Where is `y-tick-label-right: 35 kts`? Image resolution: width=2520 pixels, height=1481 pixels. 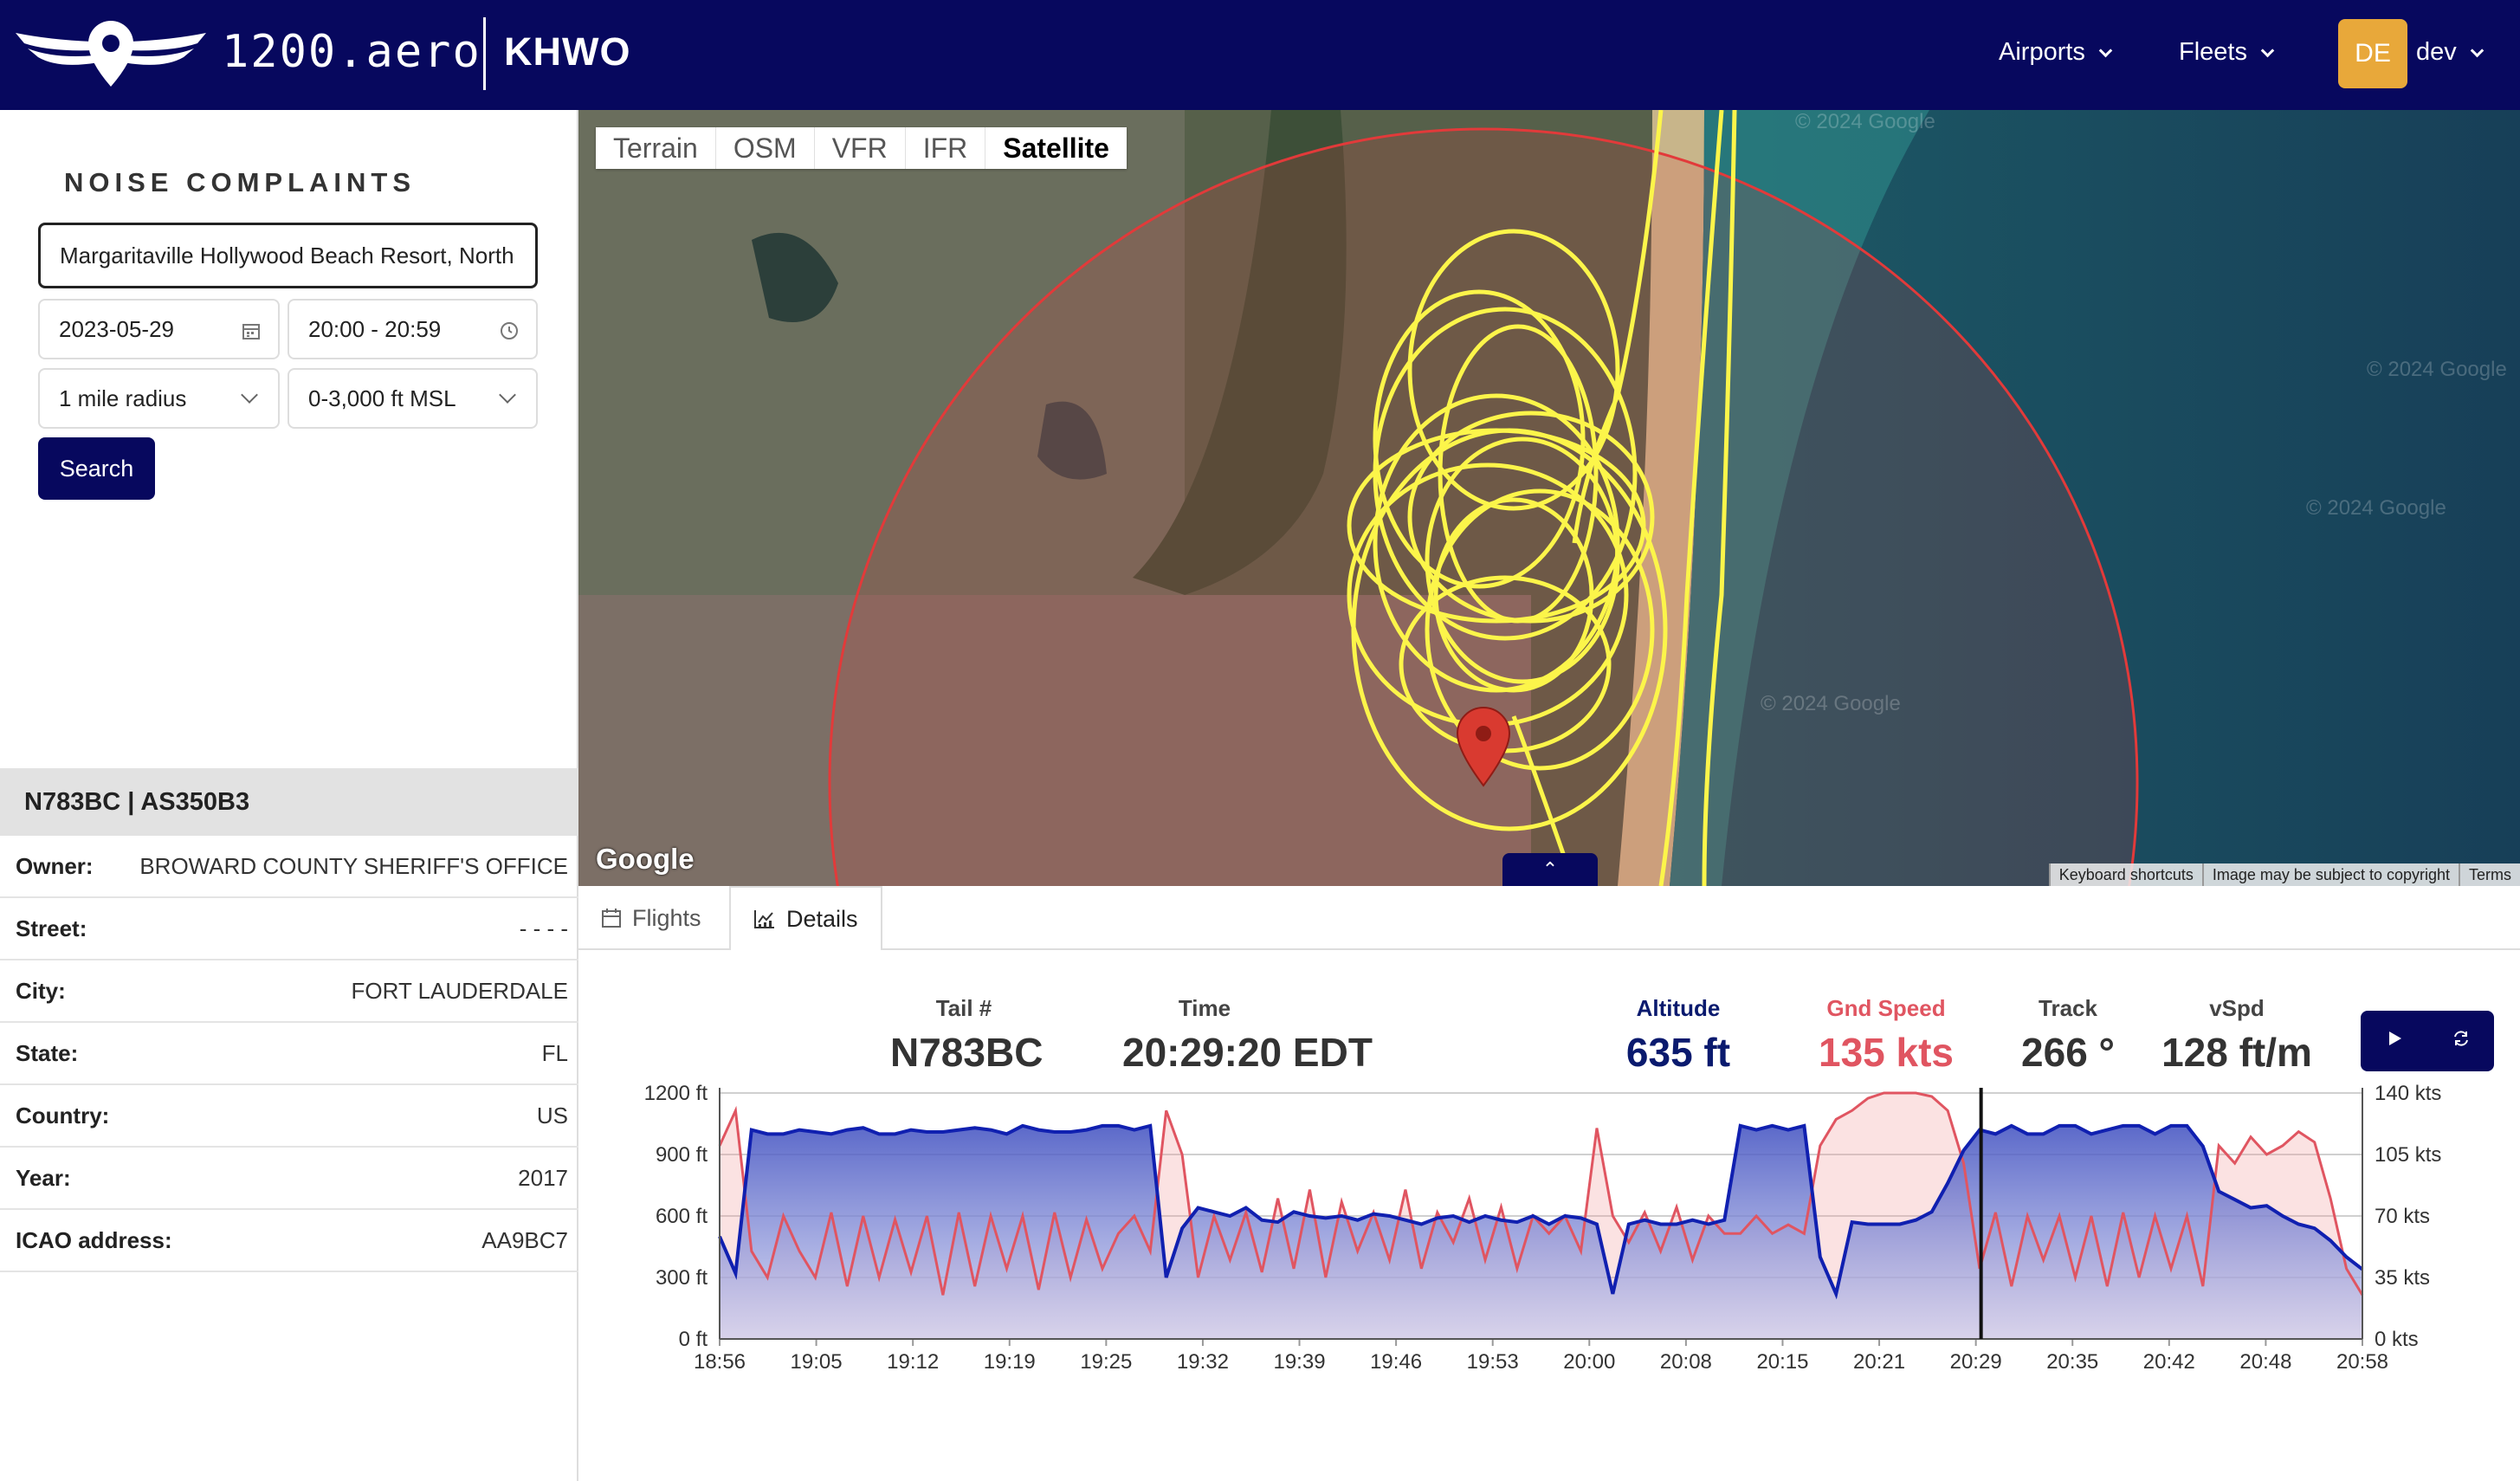 y-tick-label-right: 35 kts is located at coordinates (2402, 1278).